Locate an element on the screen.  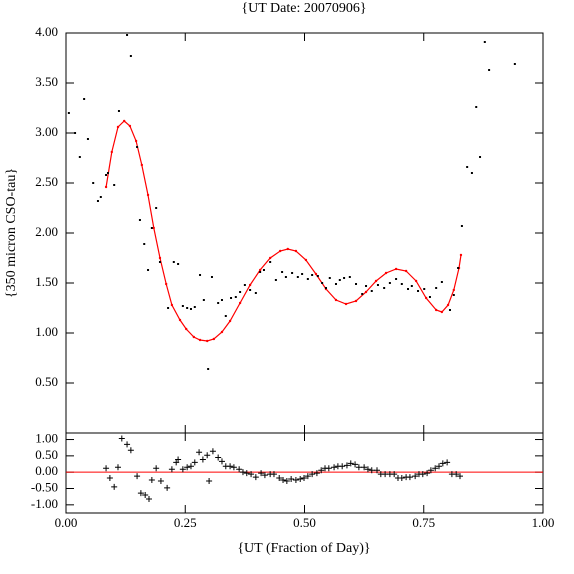
y-tick-label: 4.00 is located at coordinates (46, 31).